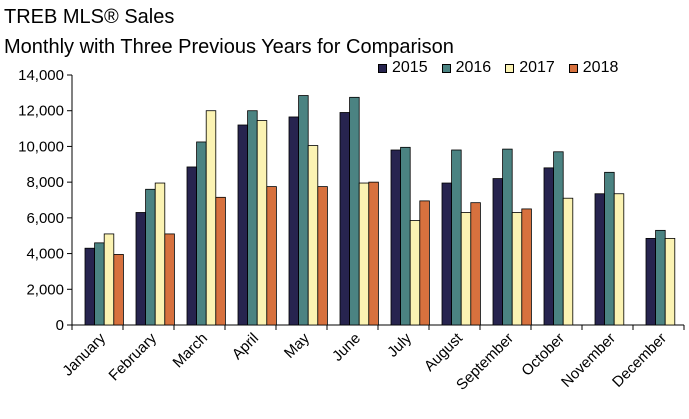 This screenshot has height=419, width=689. What do you see at coordinates (537, 67) in the screenshot?
I see `legend-label-2017: 2017` at bounding box center [537, 67].